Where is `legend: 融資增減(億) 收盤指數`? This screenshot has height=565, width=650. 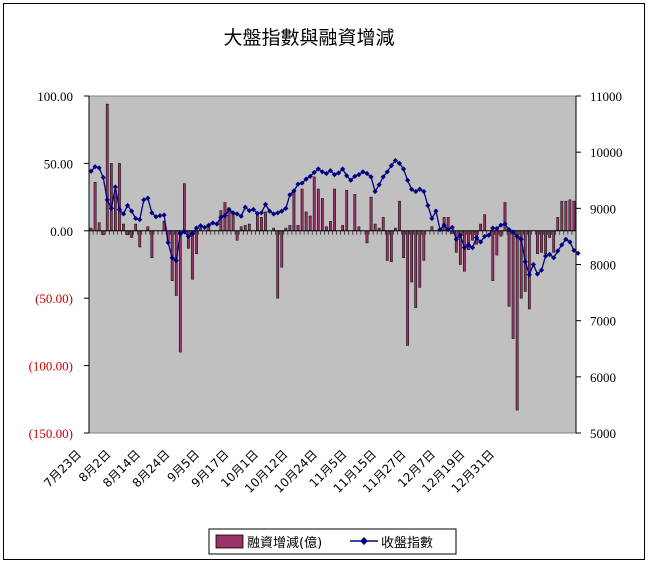 legend: 融資增減(億) 收盤指數 is located at coordinates (332, 541).